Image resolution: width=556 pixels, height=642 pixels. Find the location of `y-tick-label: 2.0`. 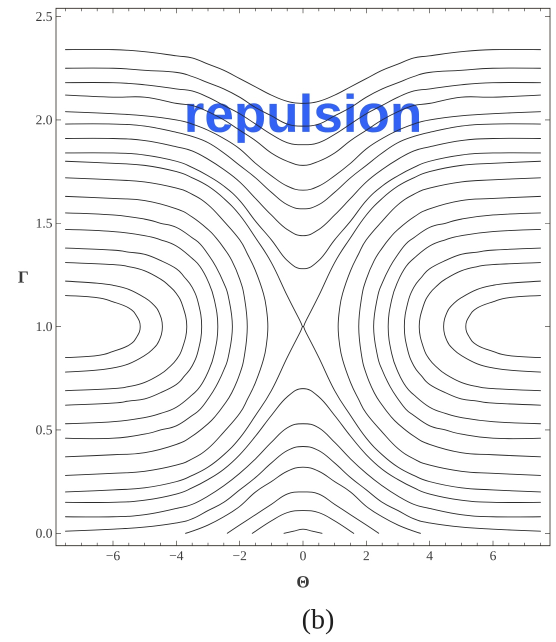

y-tick-label: 2.0 is located at coordinates (44, 119).